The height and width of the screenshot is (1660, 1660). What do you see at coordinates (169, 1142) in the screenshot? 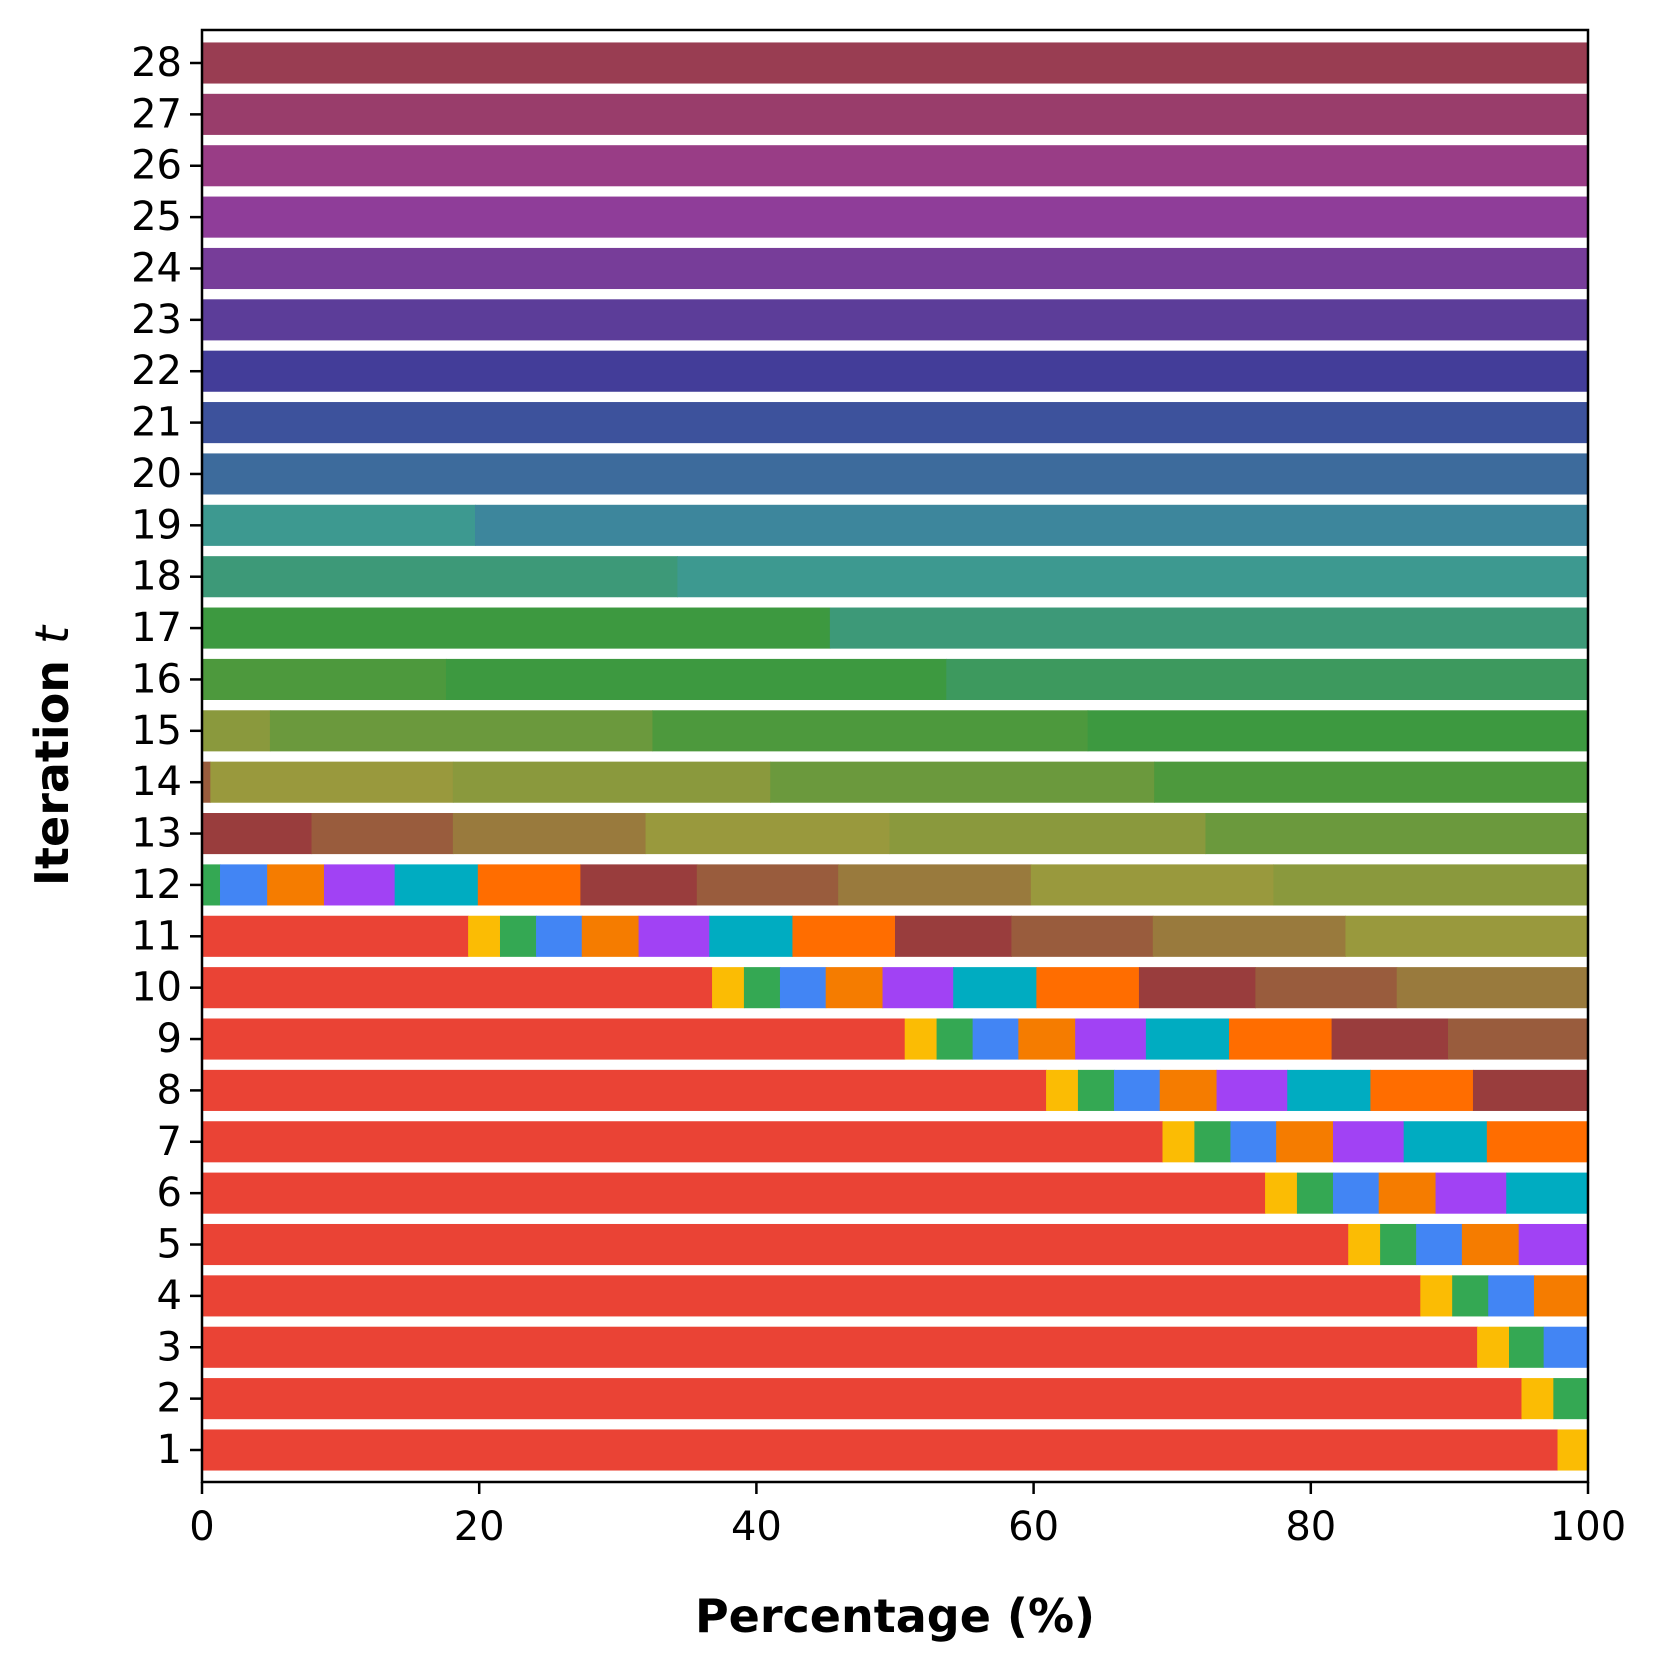
I see `y-tick-label-7: 7` at bounding box center [169, 1142].